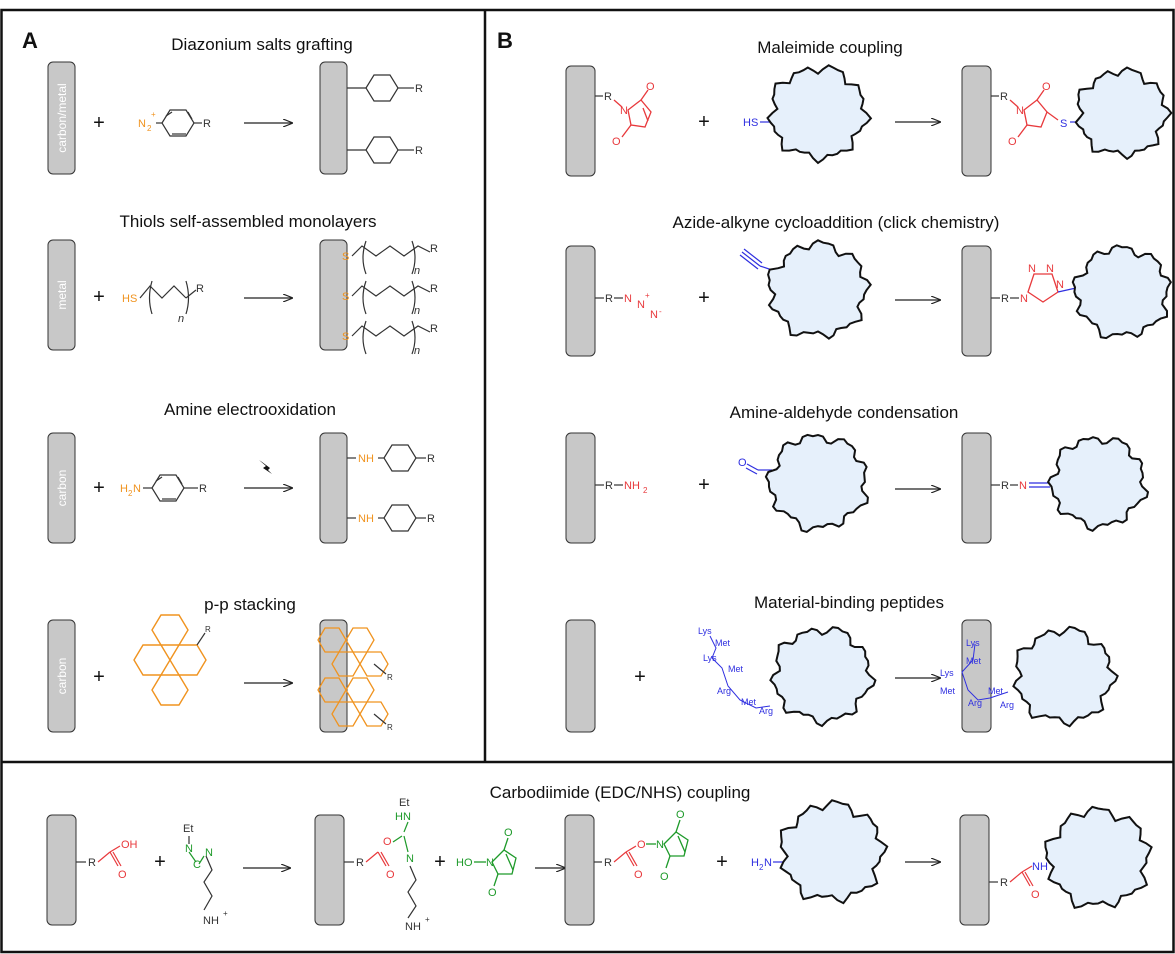 Image resolution: width=1175 pixels, height=954 pixels. What do you see at coordinates (250, 604) in the screenshot?
I see `stacking-title: p-p stacking` at bounding box center [250, 604].